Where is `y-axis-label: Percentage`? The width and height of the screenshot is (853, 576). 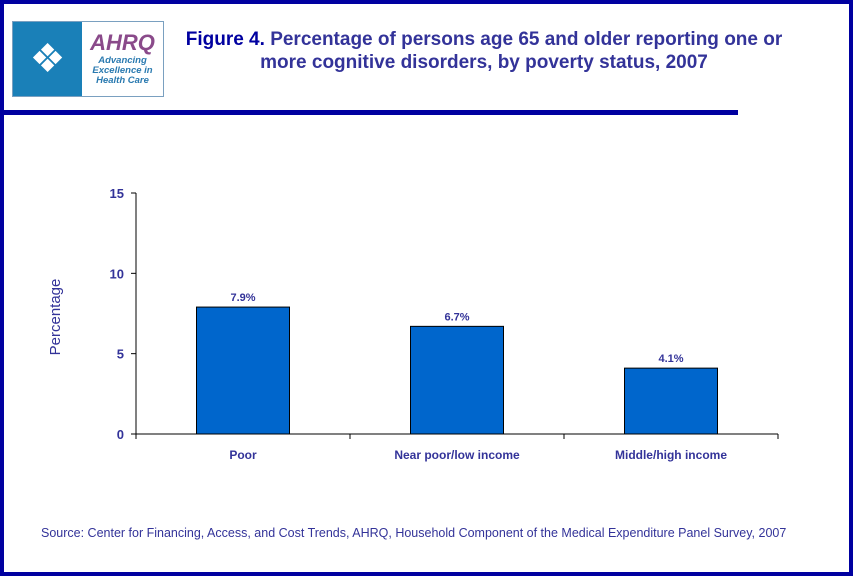
y-axis-label: Percentage is located at coordinates (55, 317).